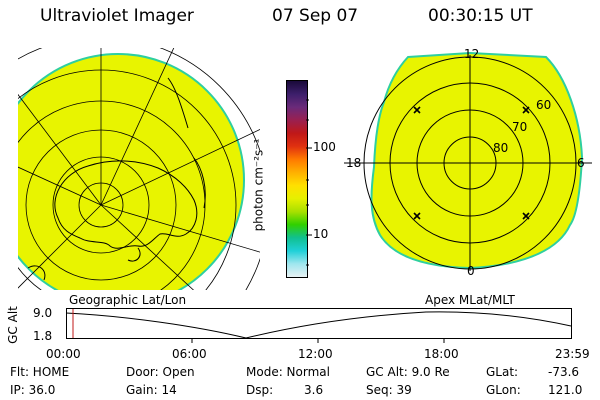 Image resolution: width=600 pixels, height=400 pixels. What do you see at coordinates (389, 390) in the screenshot?
I see `status-seq: Seq: 39` at bounding box center [389, 390].